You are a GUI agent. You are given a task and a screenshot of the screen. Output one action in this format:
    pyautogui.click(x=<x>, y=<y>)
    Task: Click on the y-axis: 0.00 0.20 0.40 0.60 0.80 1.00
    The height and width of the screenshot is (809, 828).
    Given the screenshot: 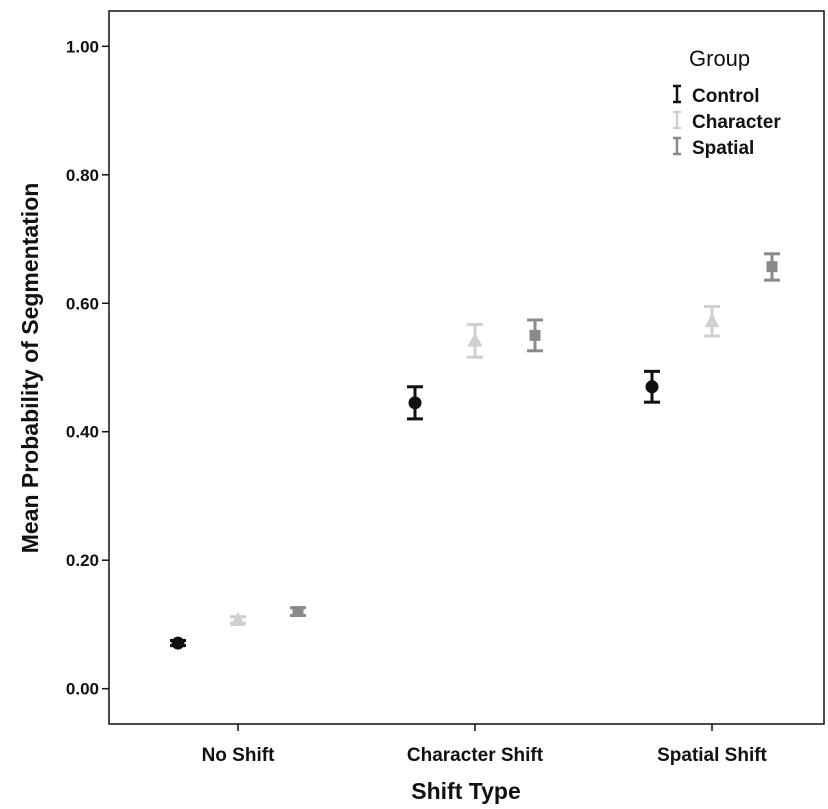 What is the action you would take?
    pyautogui.click(x=87, y=368)
    